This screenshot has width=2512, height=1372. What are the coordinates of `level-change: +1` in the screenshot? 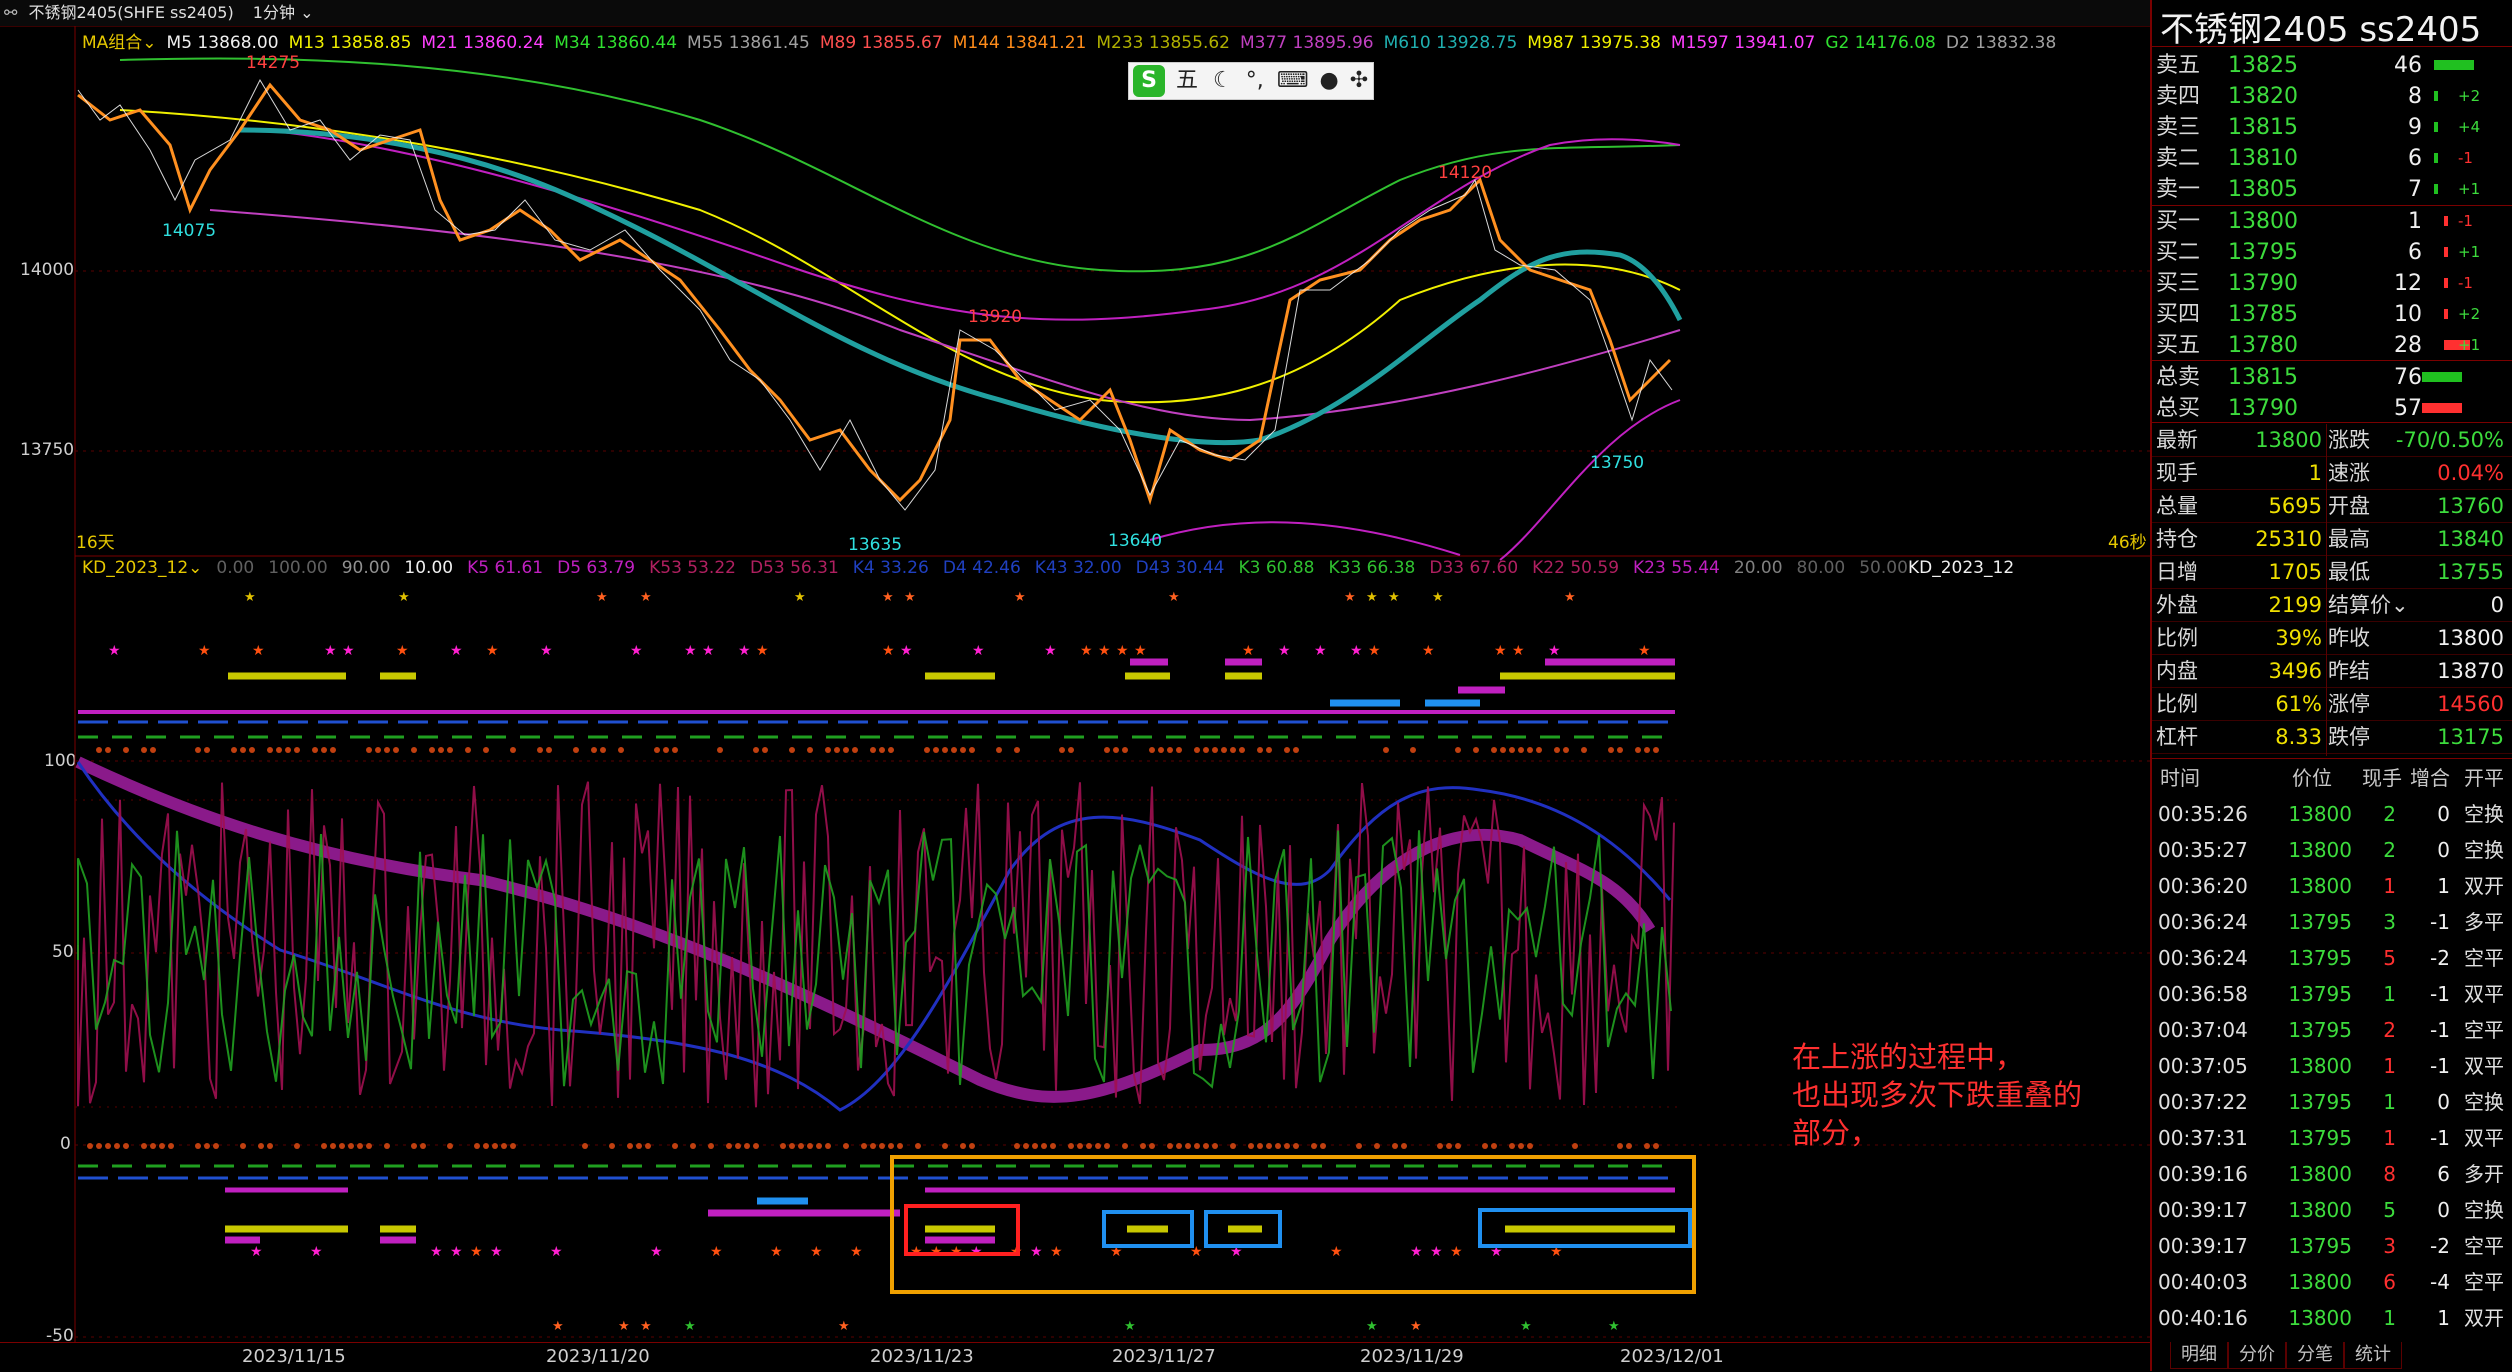 It's located at (2469, 189).